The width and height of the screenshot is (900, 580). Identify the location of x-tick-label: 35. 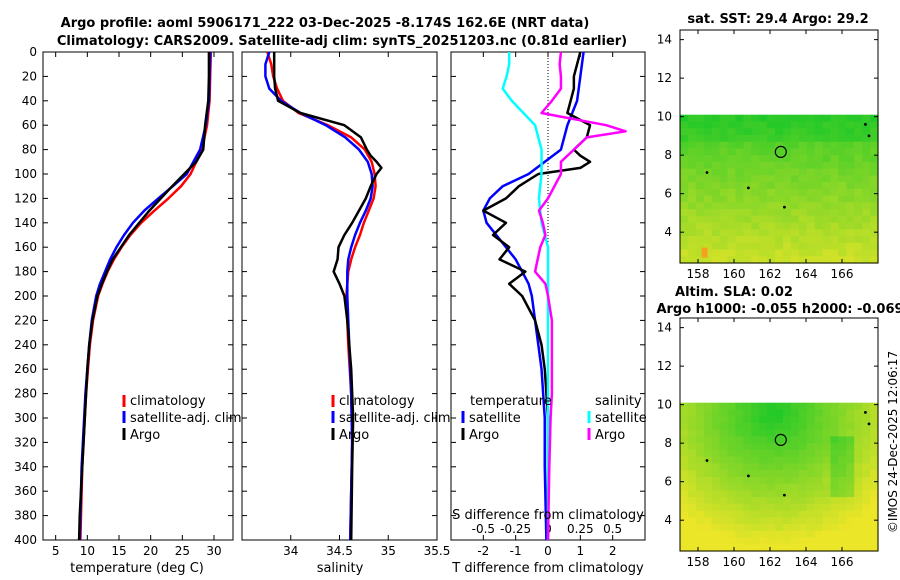
(388, 551).